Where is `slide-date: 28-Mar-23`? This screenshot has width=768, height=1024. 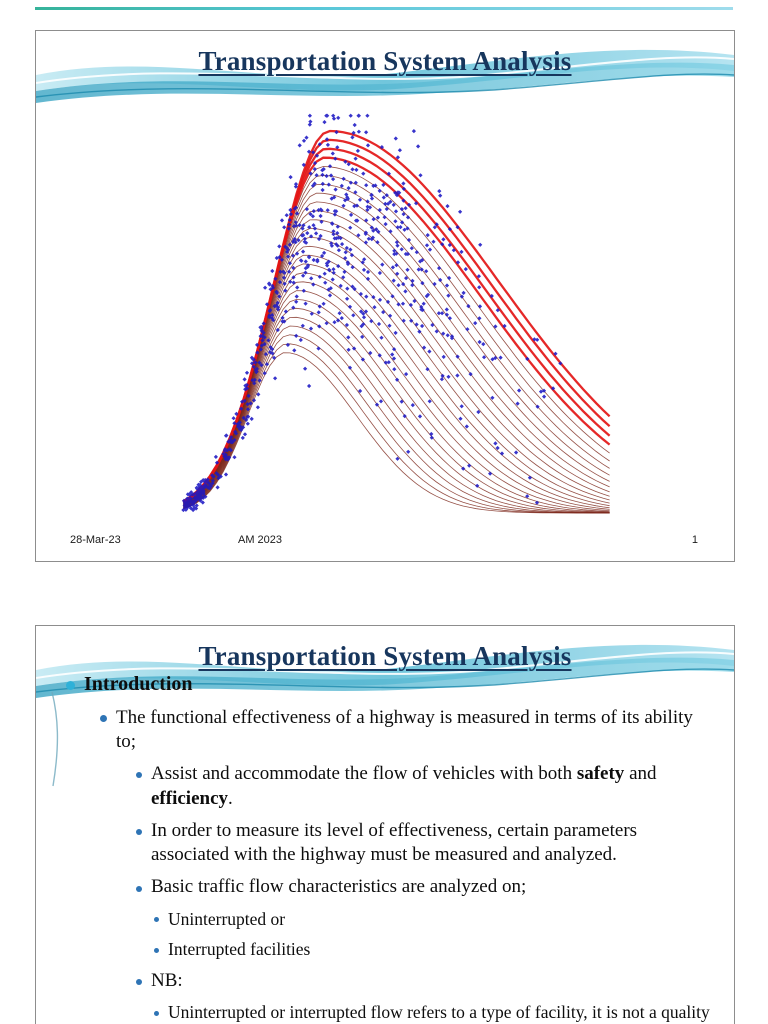 slide-date: 28-Mar-23 is located at coordinates (95, 540).